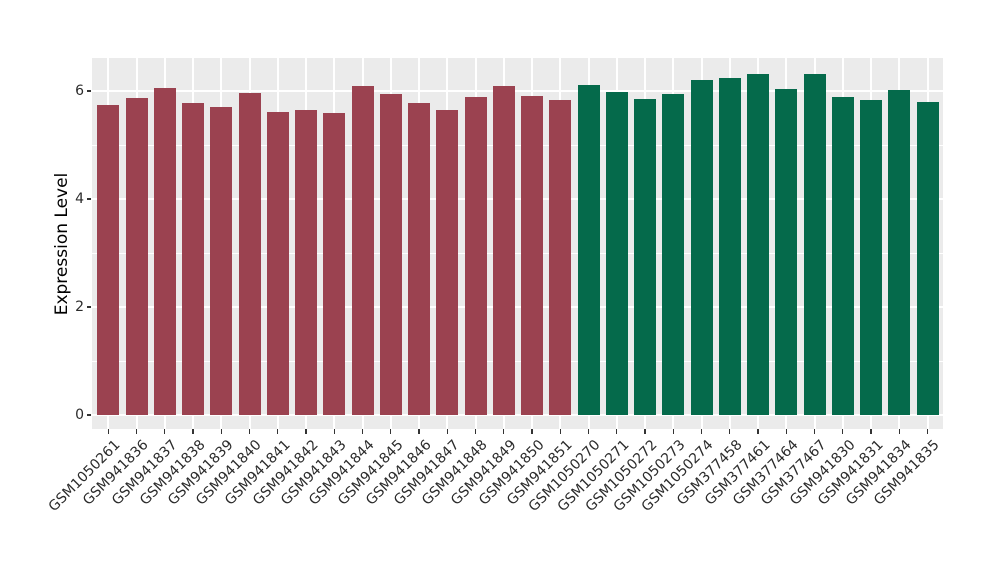  What do you see at coordinates (136, 256) in the screenshot?
I see `bar-GSM941836` at bounding box center [136, 256].